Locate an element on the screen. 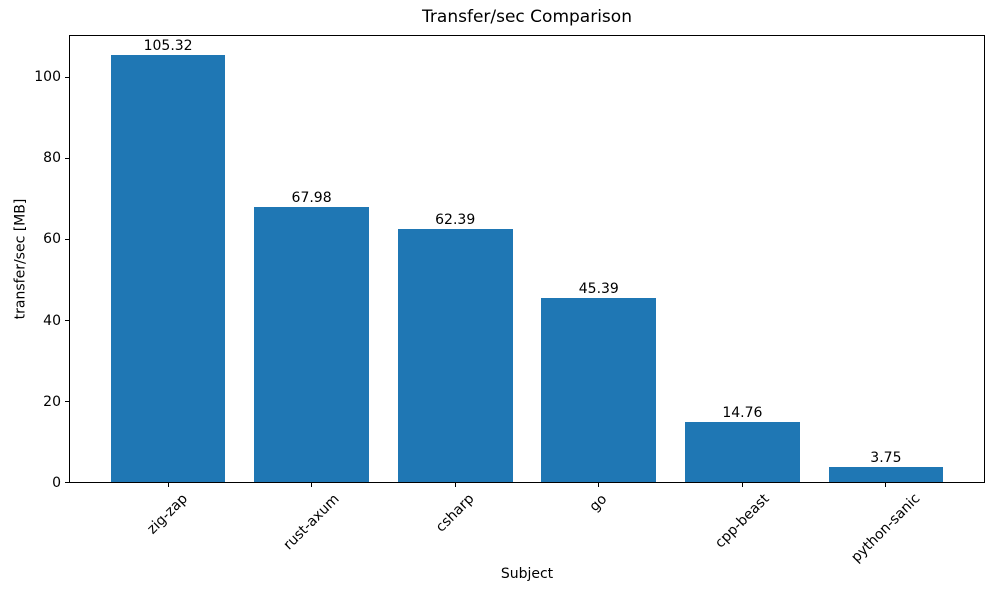  x-axis-tick-label: go is located at coordinates (598, 502).